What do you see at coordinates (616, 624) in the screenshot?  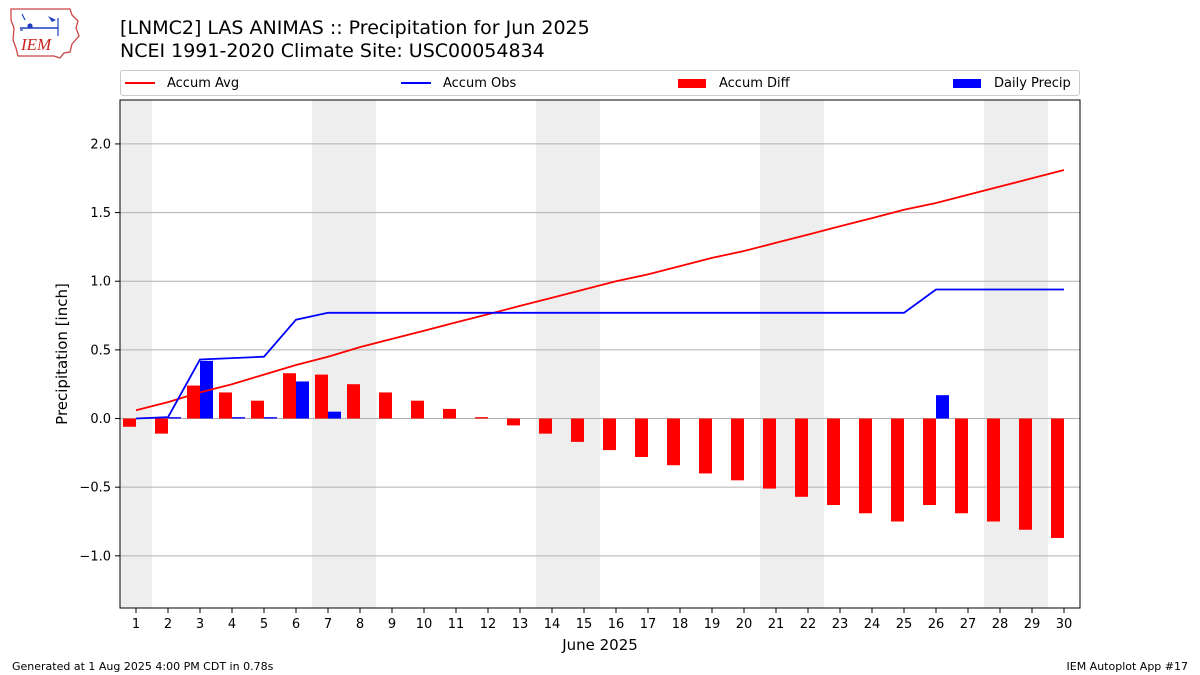 I see `x-tick-label: 16` at bounding box center [616, 624].